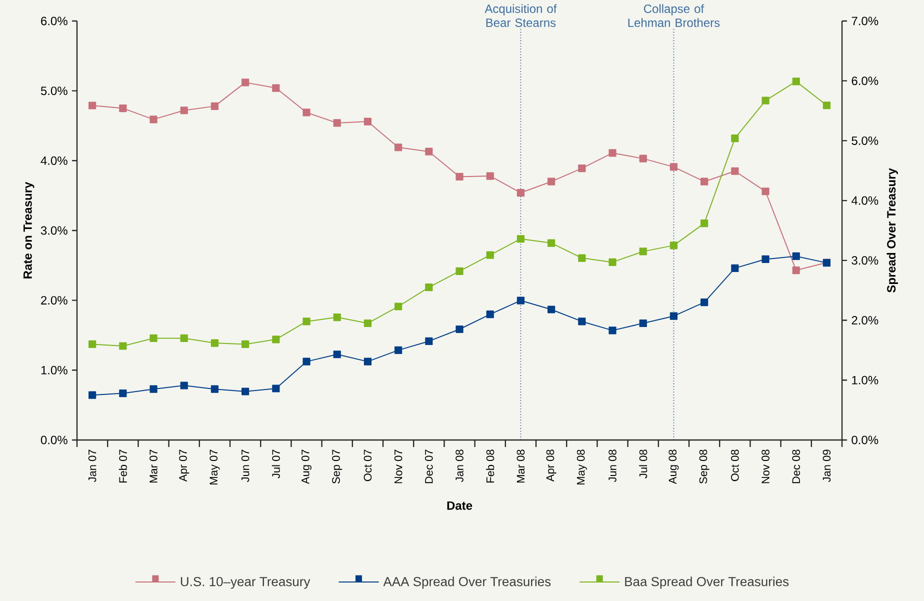 The image size is (924, 601). I want to click on x-tick-label: Sep 08, so click(704, 467).